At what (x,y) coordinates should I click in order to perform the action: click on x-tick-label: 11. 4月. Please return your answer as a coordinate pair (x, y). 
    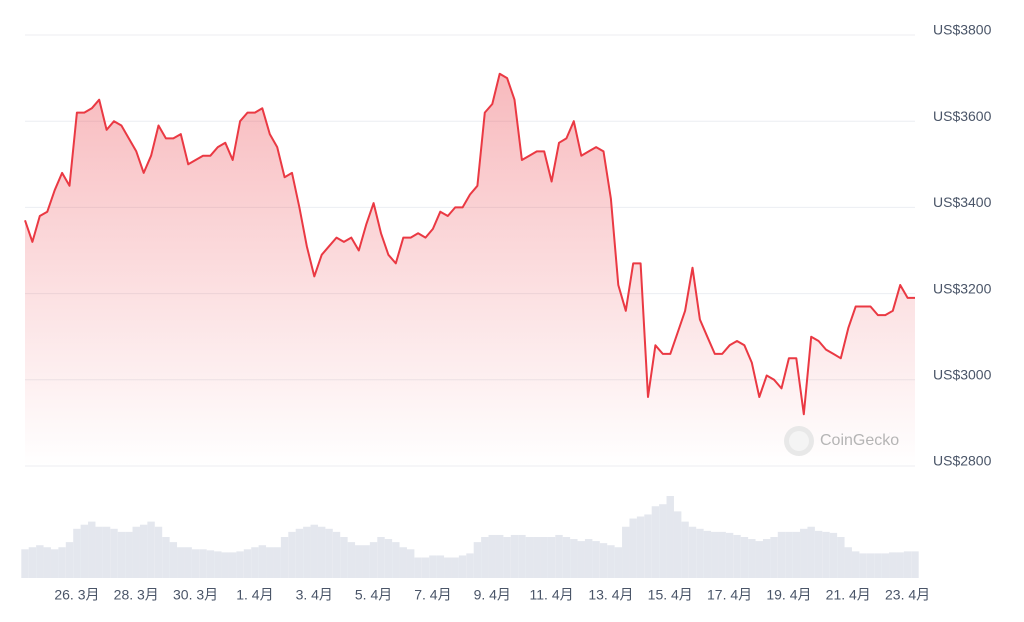
    Looking at the image, I should click on (552, 595).